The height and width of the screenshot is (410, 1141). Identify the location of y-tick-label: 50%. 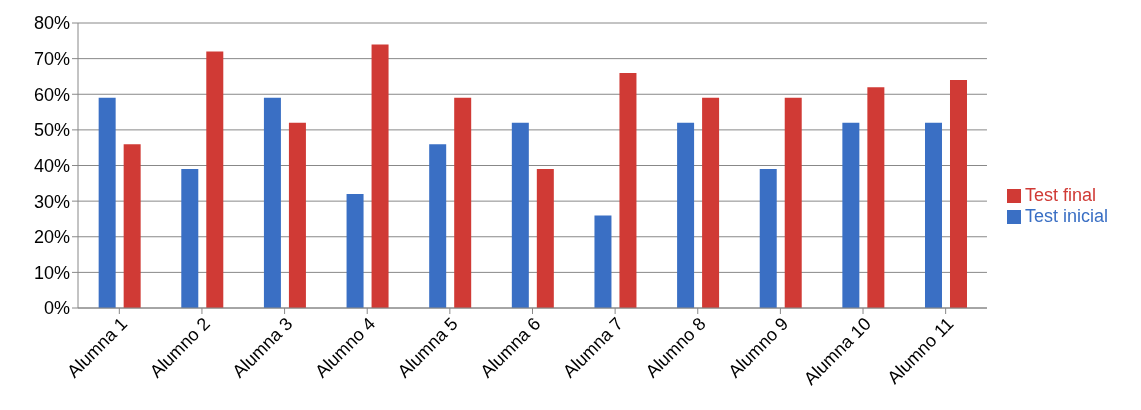
(51, 130).